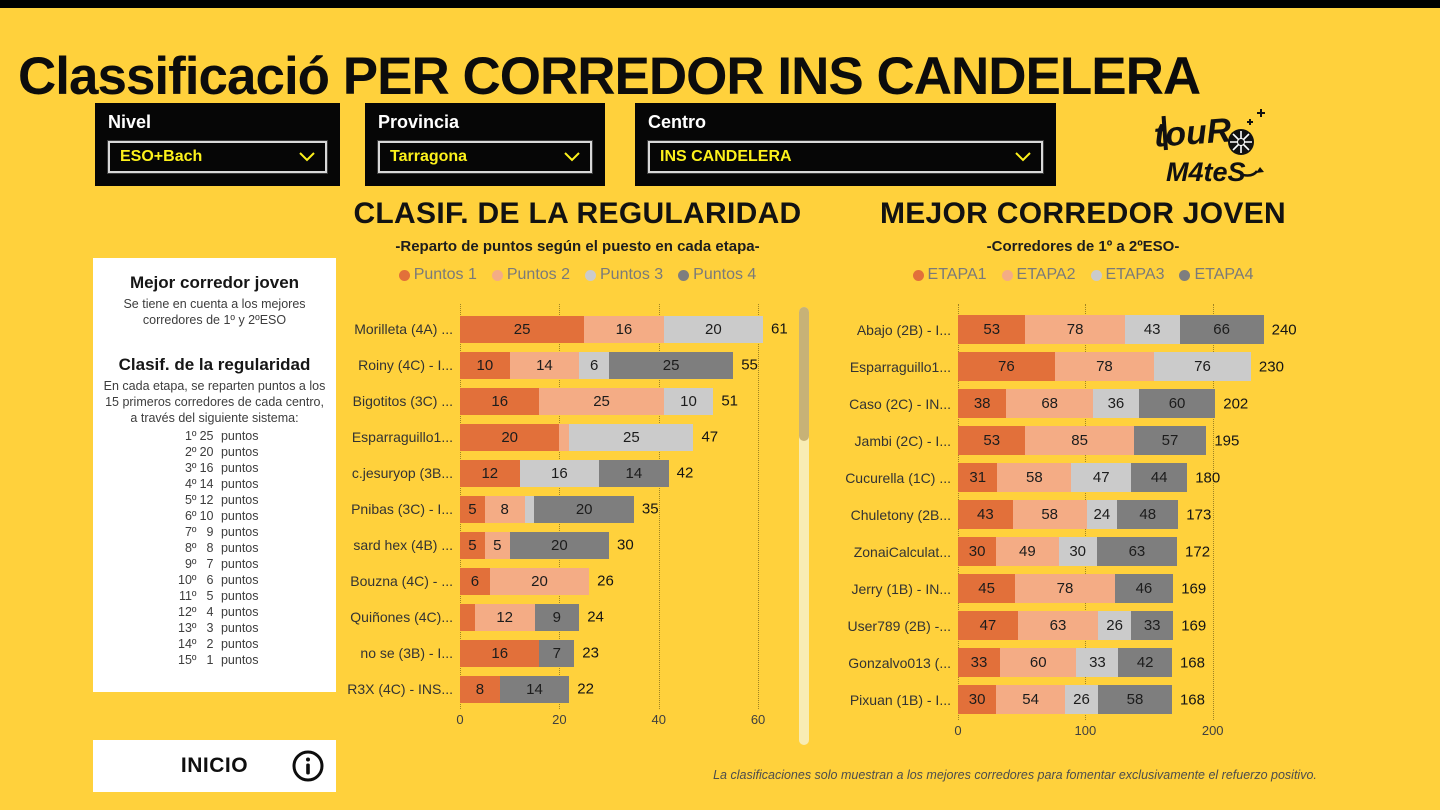 This screenshot has height=810, width=1440. I want to click on bar-plot: 38 68 36 60 202, so click(1143, 403).